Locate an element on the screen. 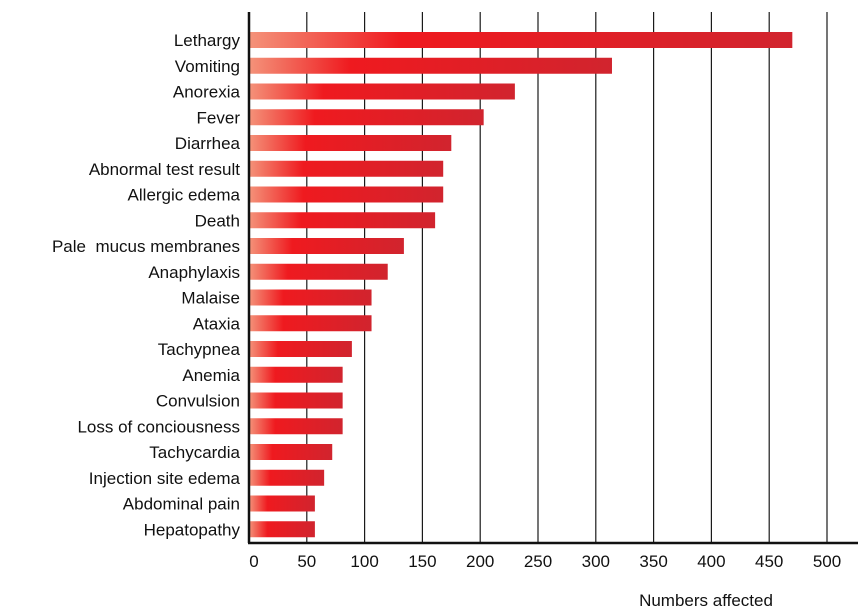  bar-abnormal-test-result is located at coordinates (346, 168).